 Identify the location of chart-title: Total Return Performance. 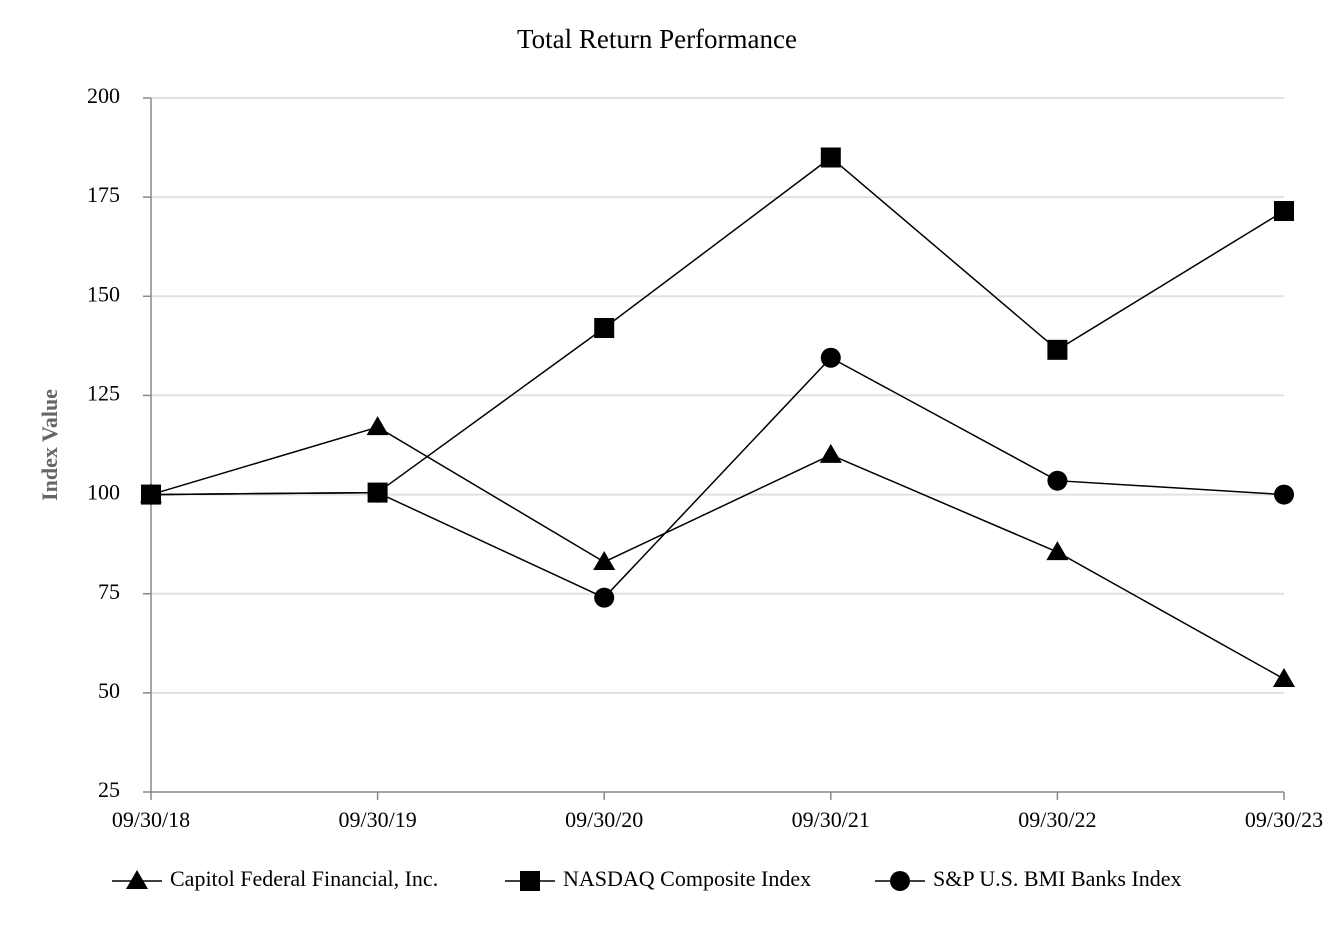
(657, 39).